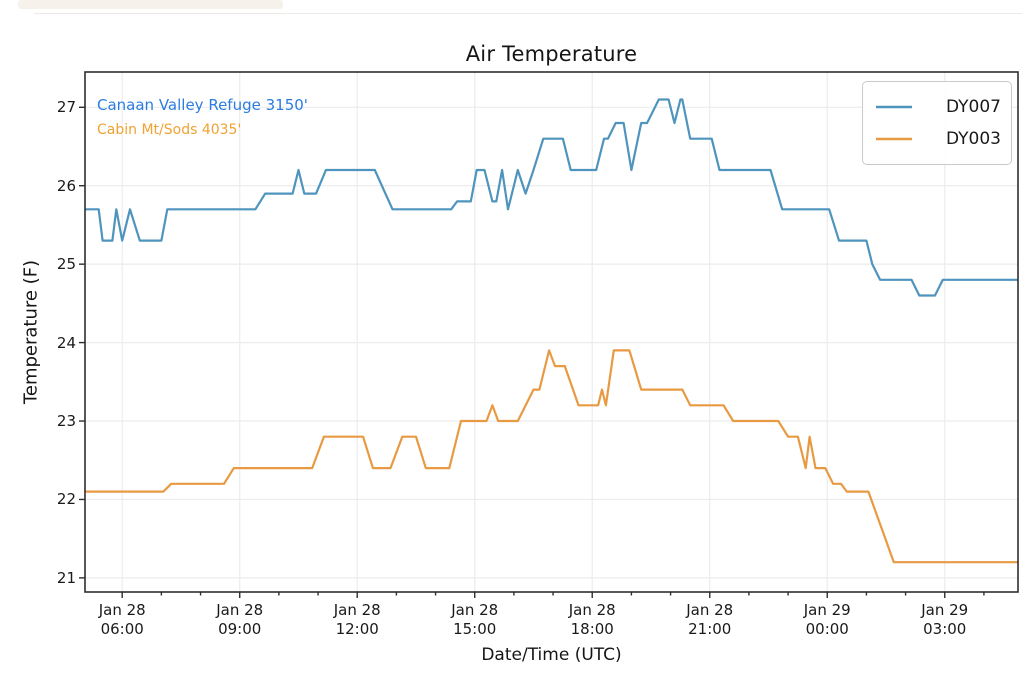 This screenshot has height=686, width=1024. I want to click on top-divider-line, so click(528, 13).